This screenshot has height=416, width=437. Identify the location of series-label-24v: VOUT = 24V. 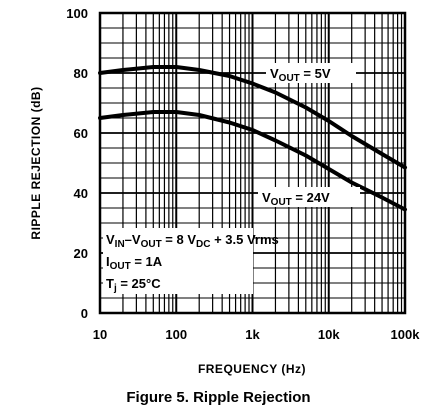
(296, 199).